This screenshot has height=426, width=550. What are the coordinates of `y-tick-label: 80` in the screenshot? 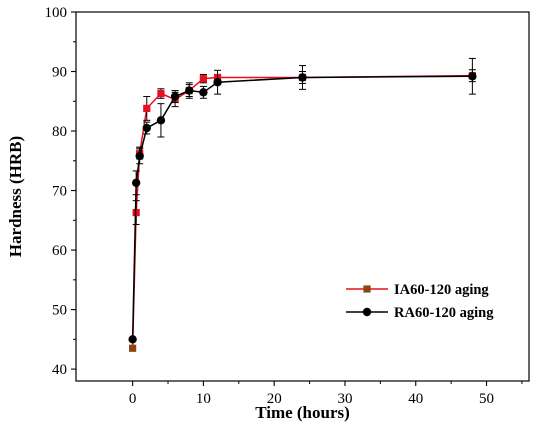 It's located at (59, 132).